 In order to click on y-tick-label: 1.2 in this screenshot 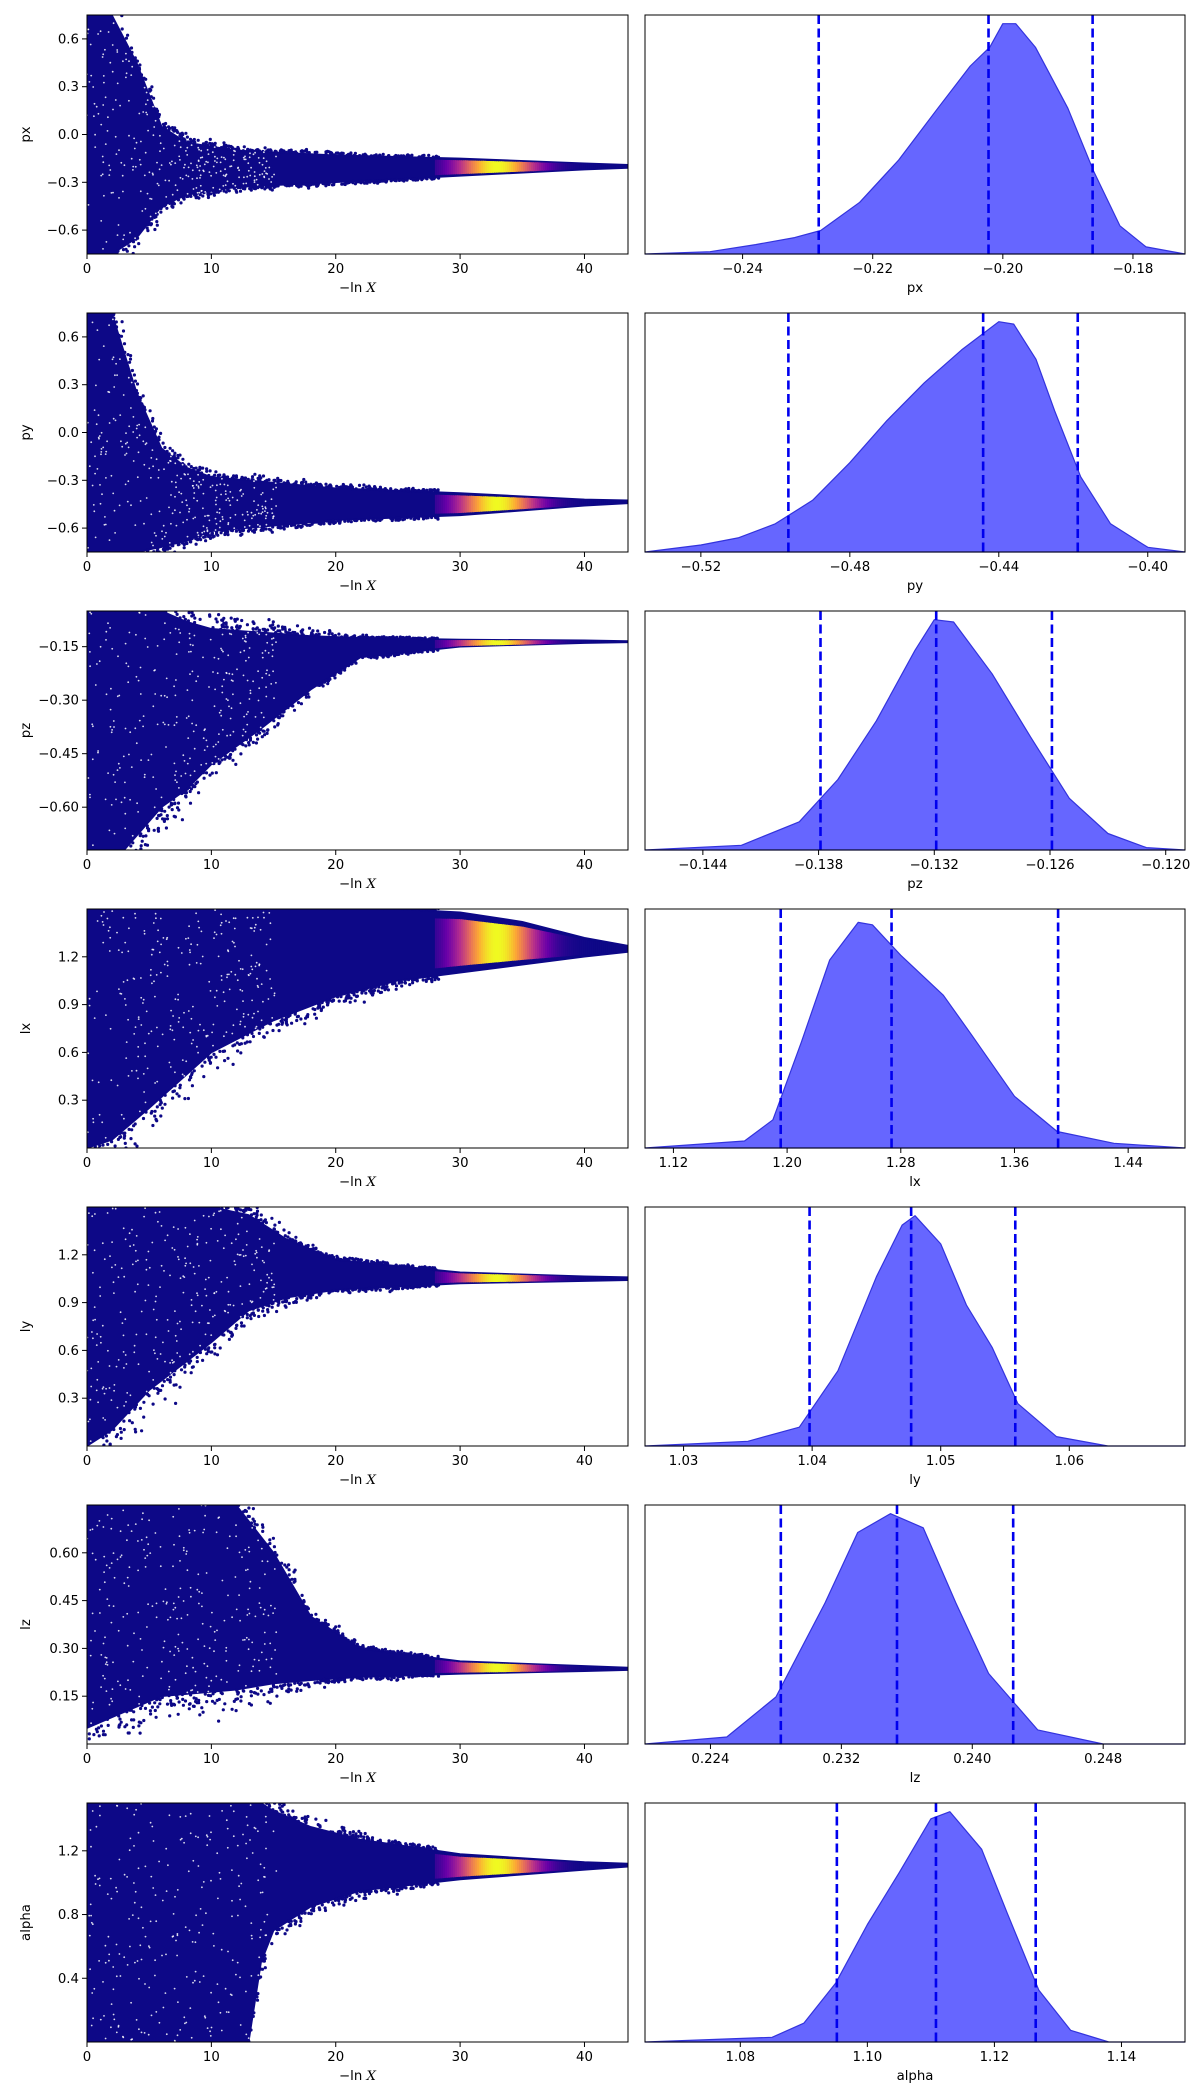, I will do `click(68, 957)`.